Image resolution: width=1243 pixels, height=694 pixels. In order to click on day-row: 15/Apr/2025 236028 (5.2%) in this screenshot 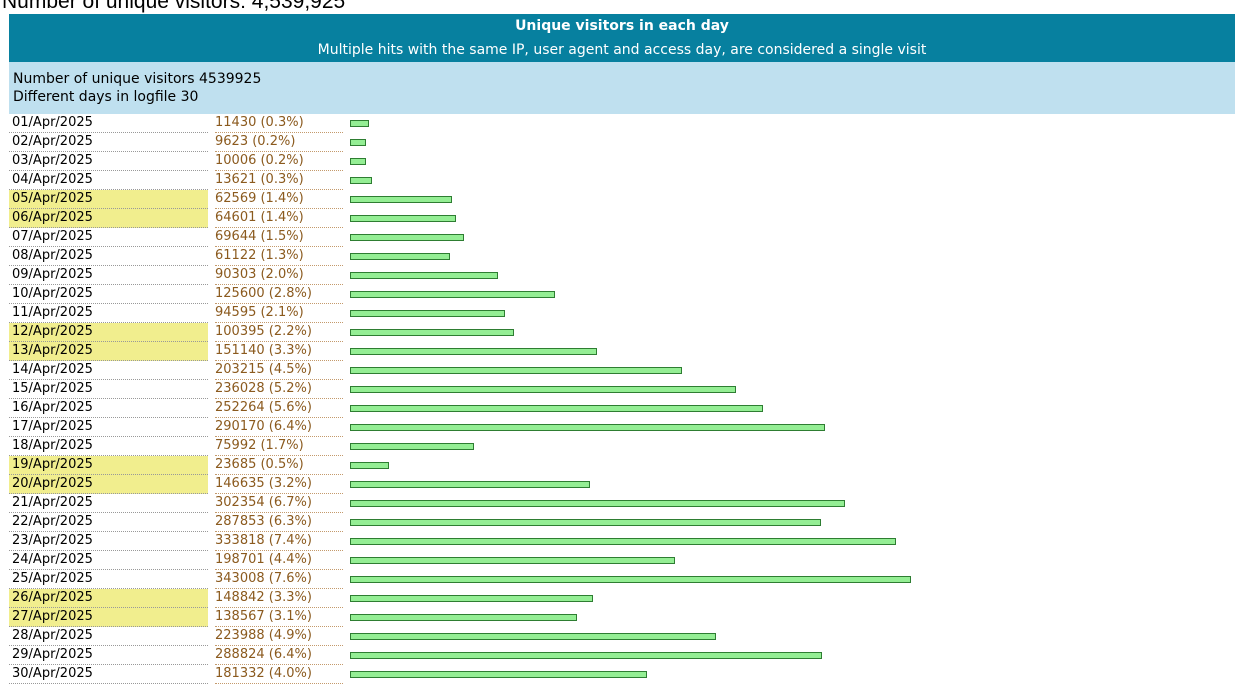, I will do `click(622, 389)`.